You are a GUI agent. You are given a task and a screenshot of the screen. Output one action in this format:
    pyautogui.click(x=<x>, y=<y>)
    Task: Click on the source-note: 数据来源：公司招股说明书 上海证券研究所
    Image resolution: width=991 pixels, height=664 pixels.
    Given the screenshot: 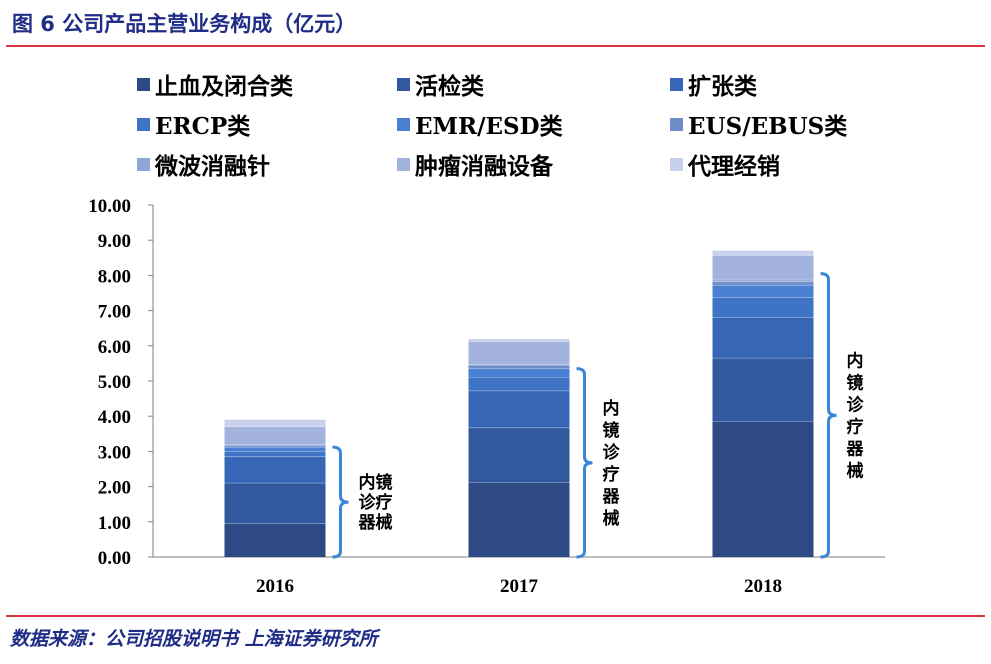 What is the action you would take?
    pyautogui.click(x=194, y=639)
    